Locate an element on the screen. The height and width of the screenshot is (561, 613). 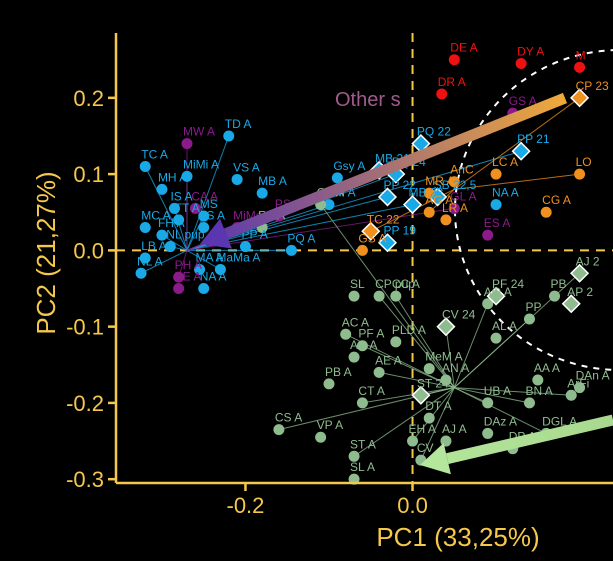
point-label: MR A is located at coordinates (439, 181).